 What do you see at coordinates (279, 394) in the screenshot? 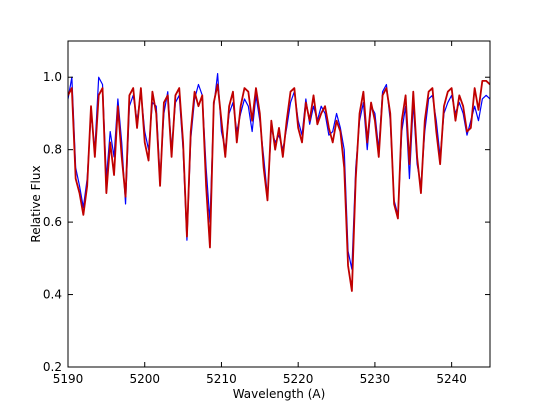
I see `x-axis-label: Wavelength (A)` at bounding box center [279, 394].